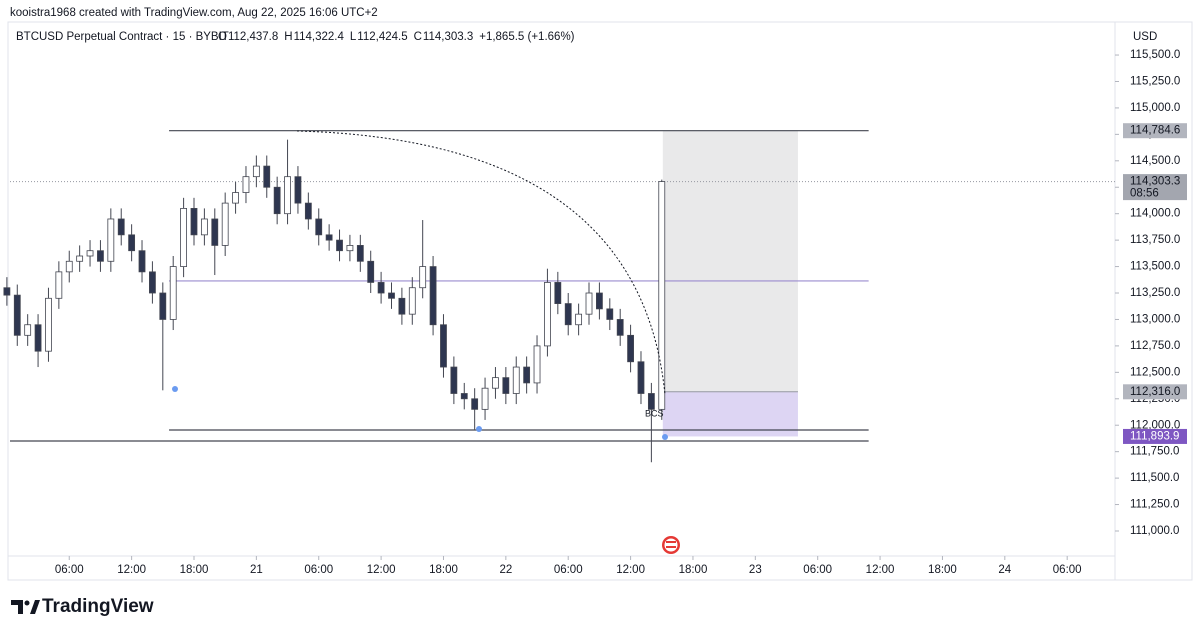 The image size is (1200, 638). I want to click on y-tick-label: 115,250.0, so click(1155, 82).